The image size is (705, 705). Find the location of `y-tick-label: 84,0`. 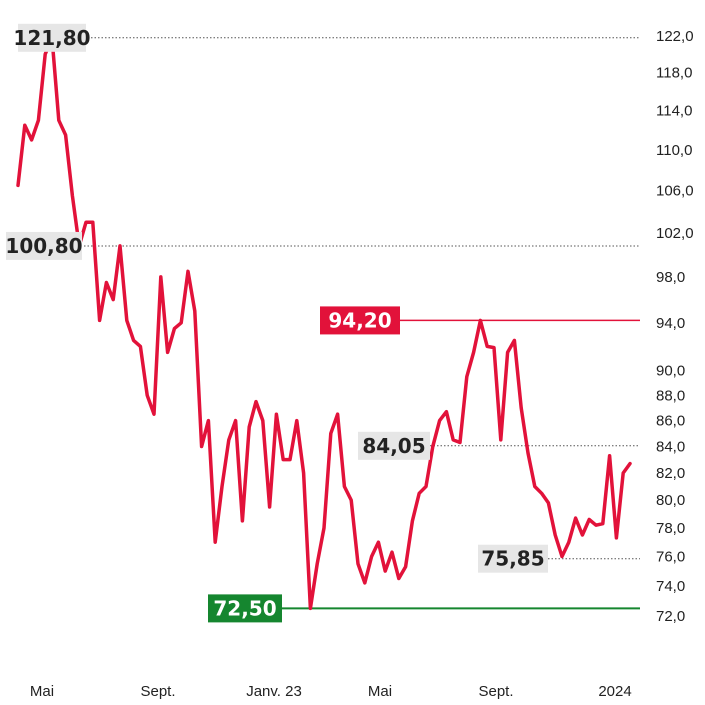

y-tick-label: 84,0 is located at coordinates (670, 446).